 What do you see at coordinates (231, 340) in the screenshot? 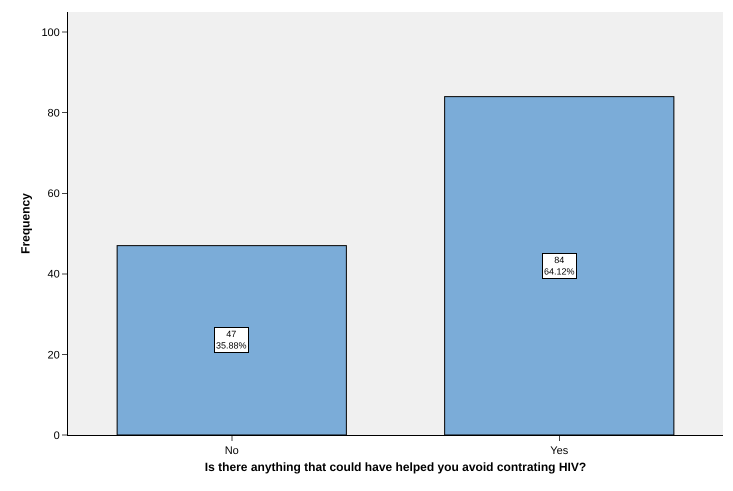
I see `data-label: 47 35.88%` at bounding box center [231, 340].